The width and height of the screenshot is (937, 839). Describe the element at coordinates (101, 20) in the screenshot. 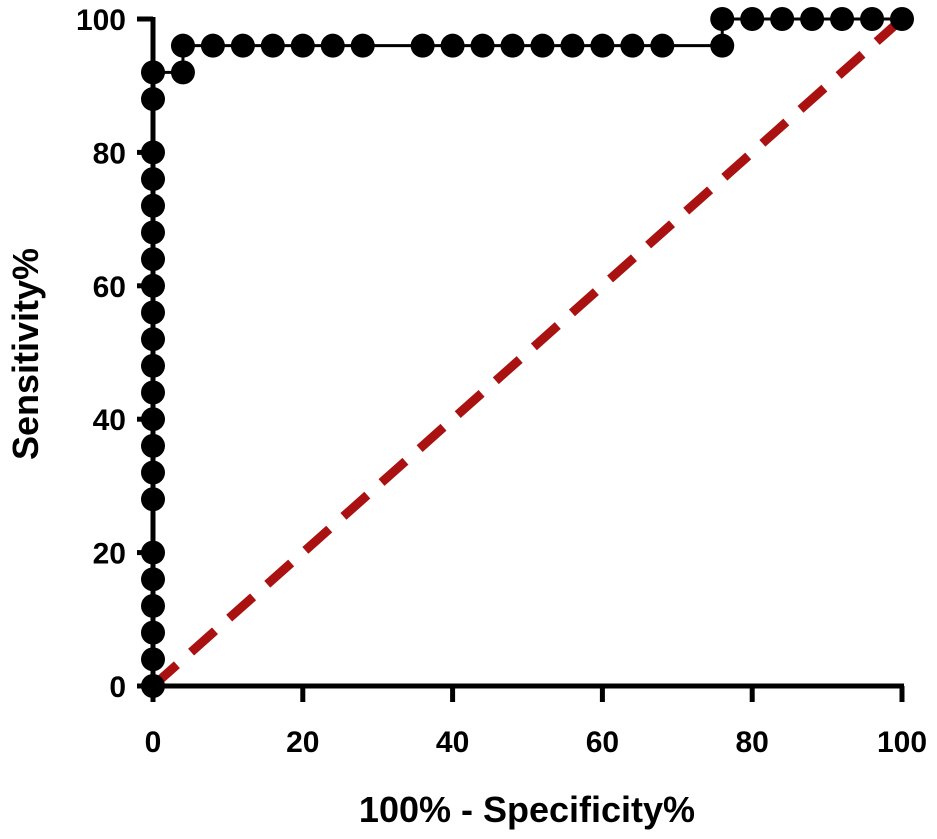

I see `y-tick-label: 100` at that location.